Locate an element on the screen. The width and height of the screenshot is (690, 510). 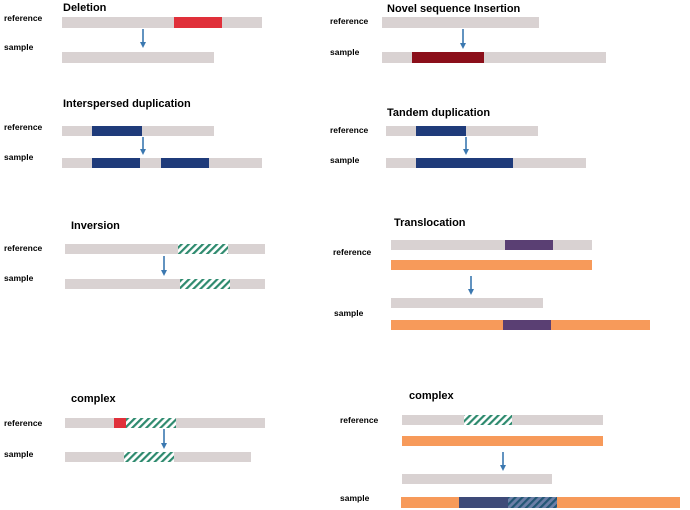
complex-left-panel is located at coordinates (165, 440).